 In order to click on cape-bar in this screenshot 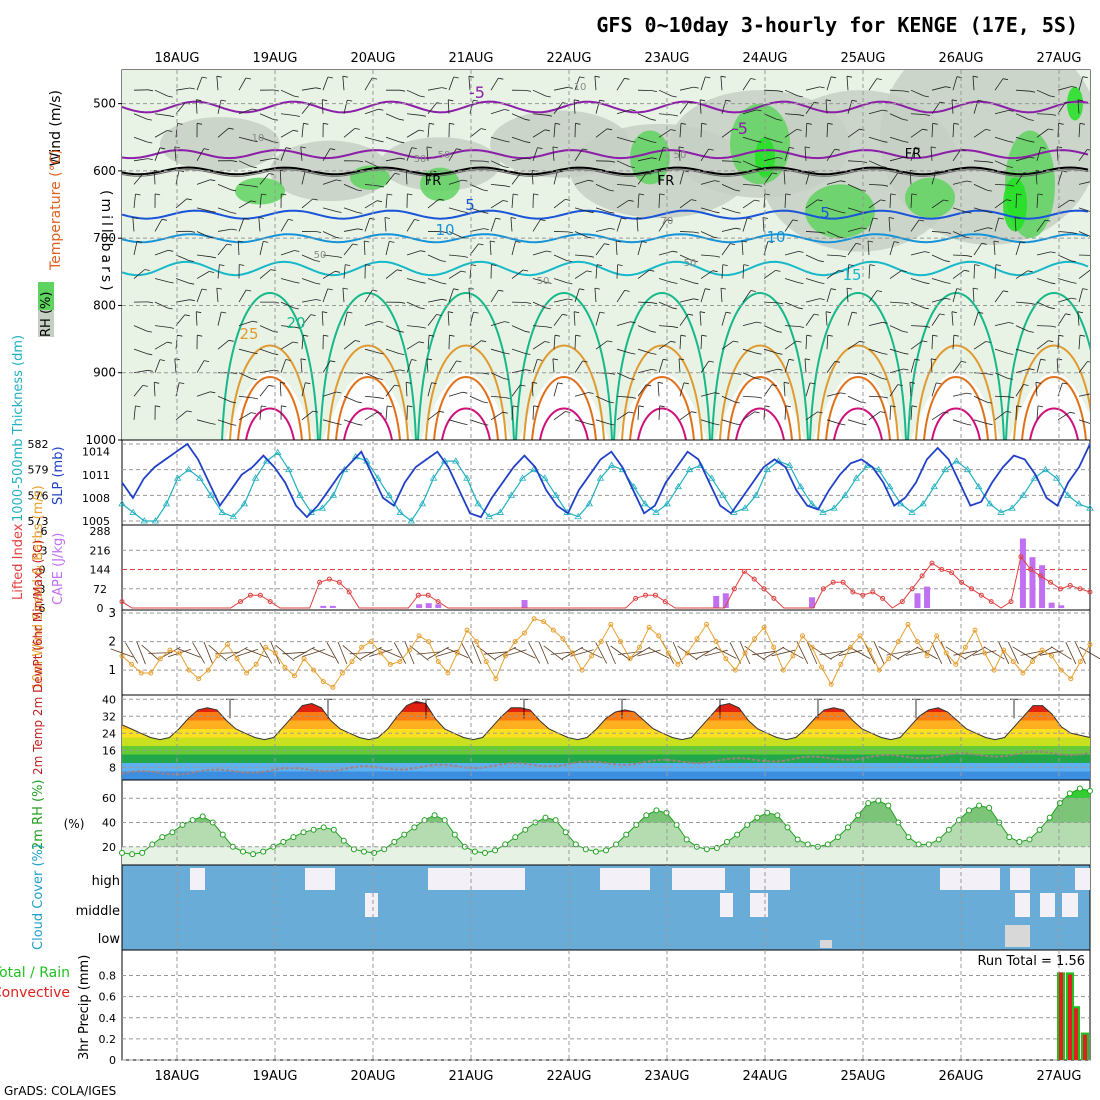, I will do `click(1022, 573)`.